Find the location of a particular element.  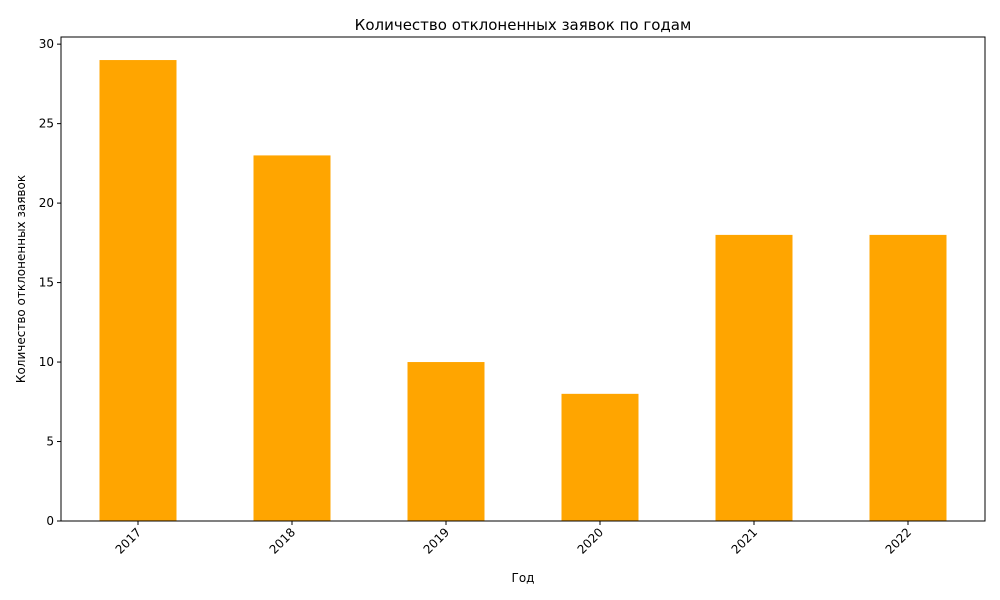

x-tick-label: 2020 is located at coordinates (590, 540).